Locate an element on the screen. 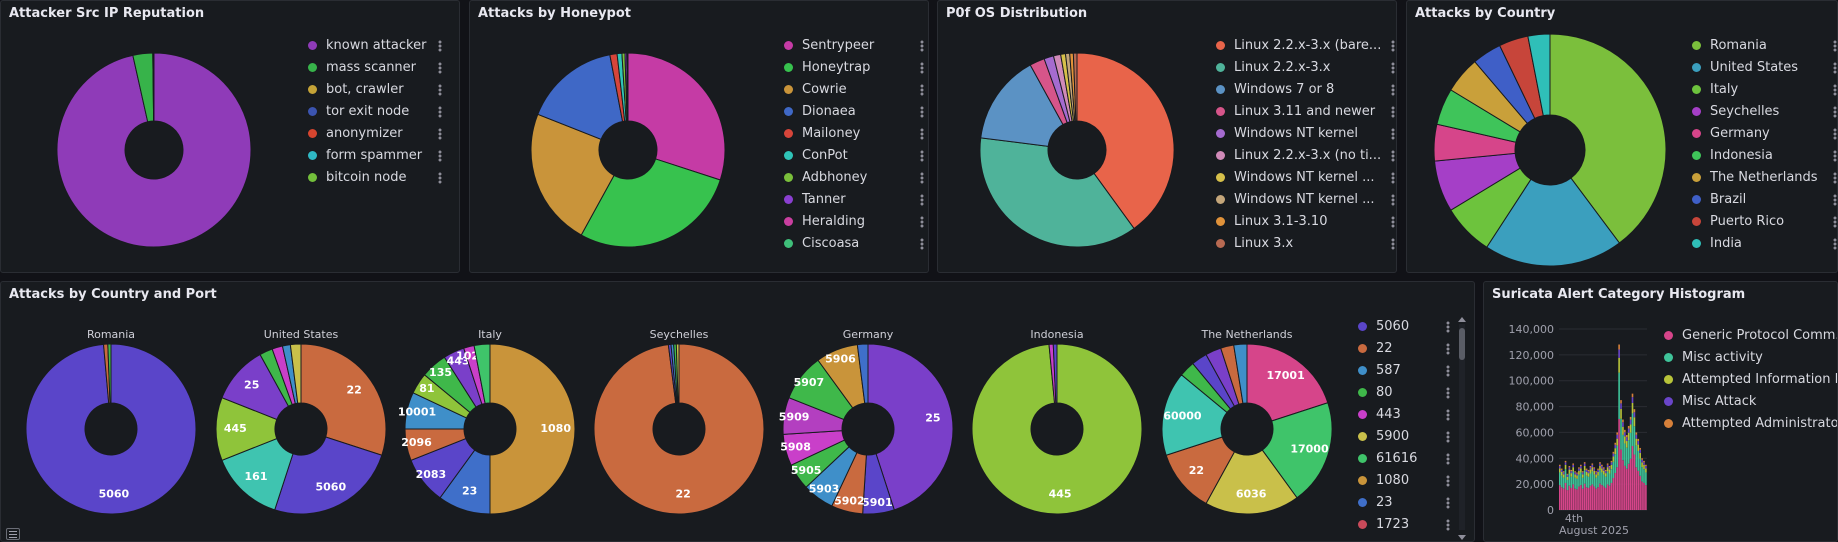 The width and height of the screenshot is (1838, 542). legend-item: Heralding is located at coordinates (854, 222).